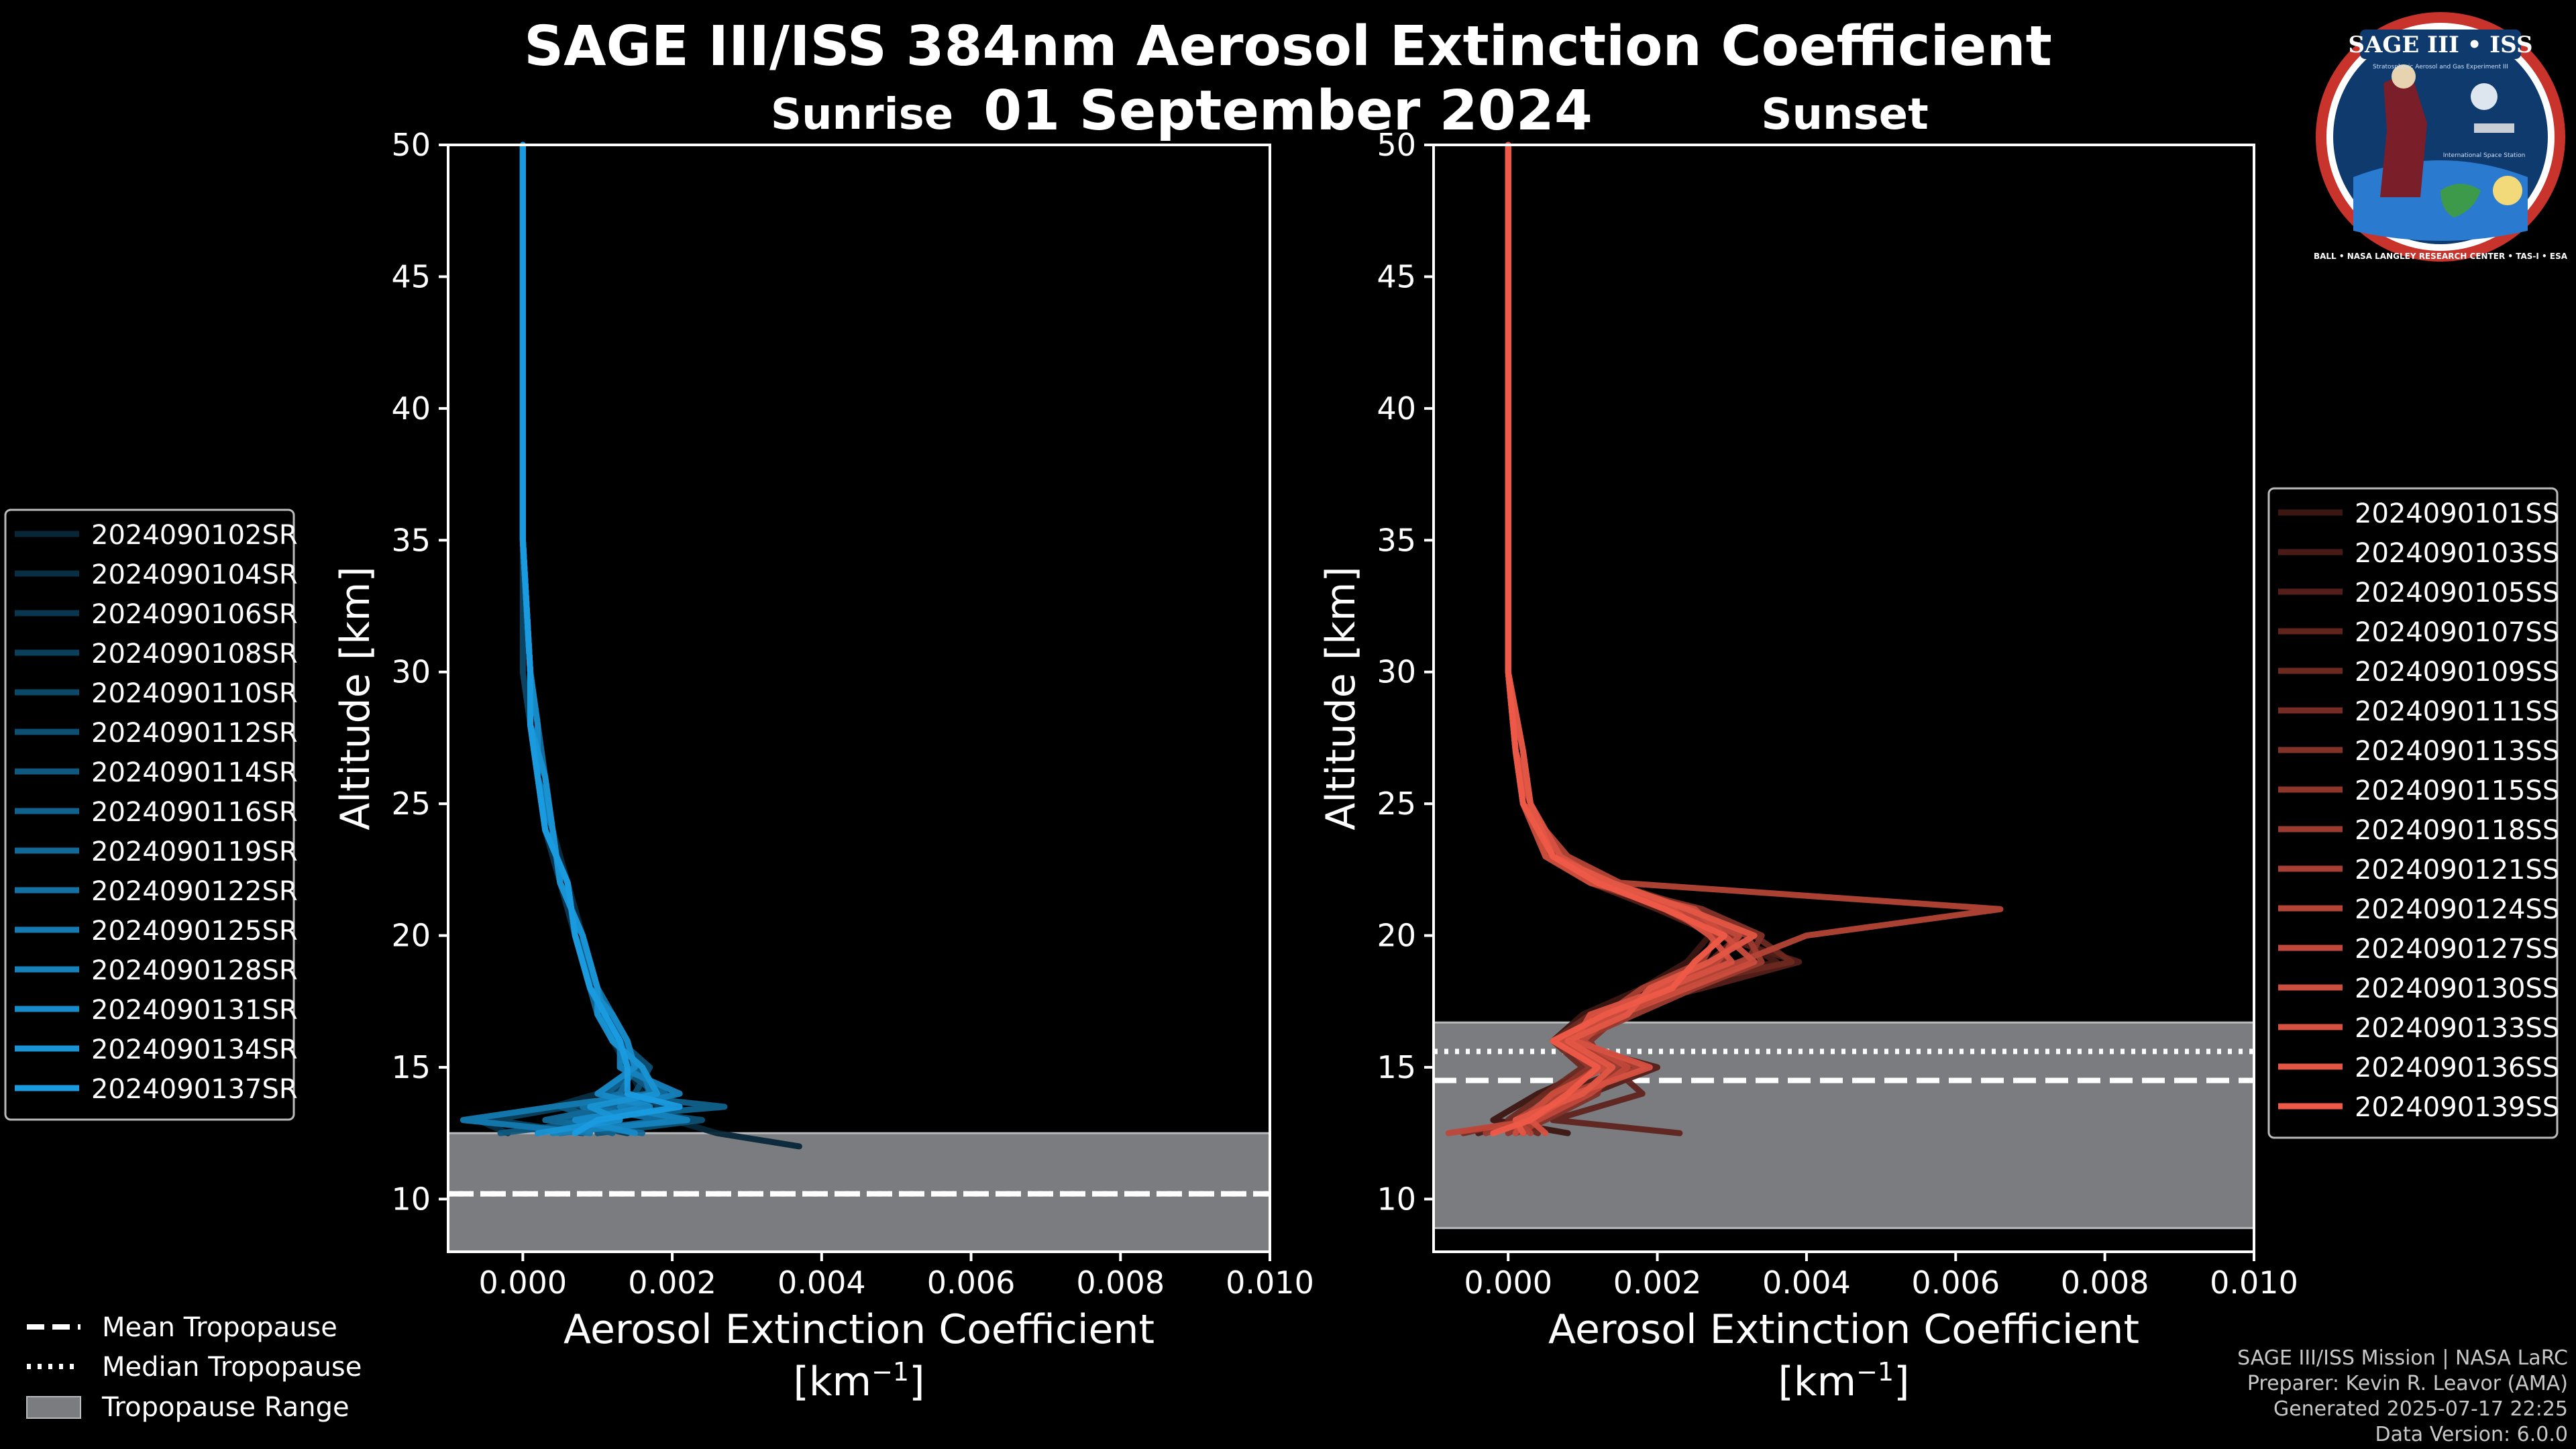  What do you see at coordinates (2403, 133) in the screenshot?
I see `wizard-figure` at bounding box center [2403, 133].